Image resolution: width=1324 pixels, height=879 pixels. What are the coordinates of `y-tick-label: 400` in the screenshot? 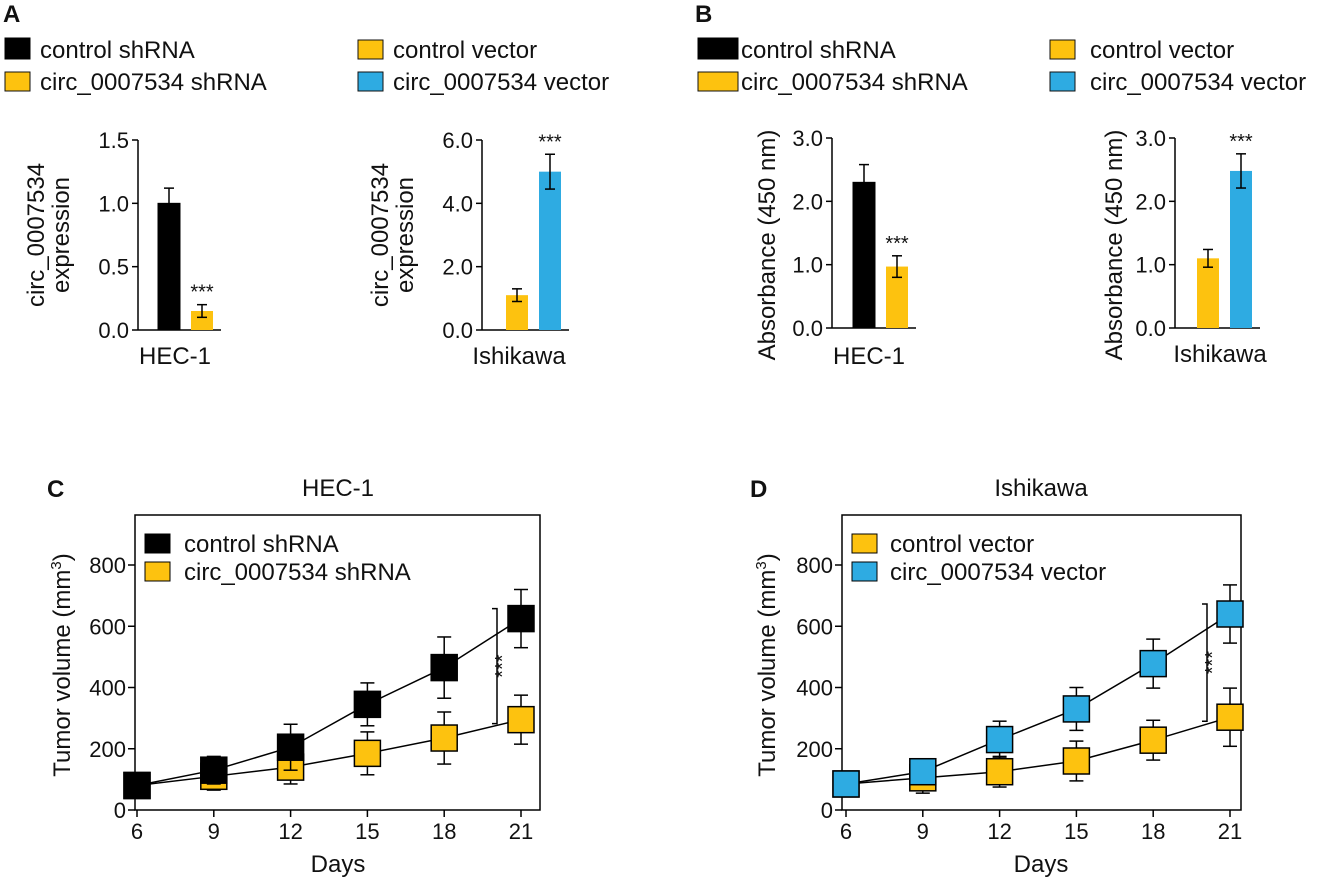 It's located at (107, 688).